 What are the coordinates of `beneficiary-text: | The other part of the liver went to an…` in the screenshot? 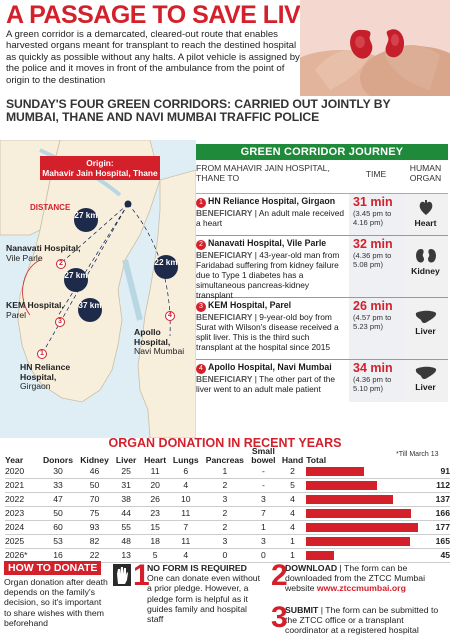 It's located at (266, 384).